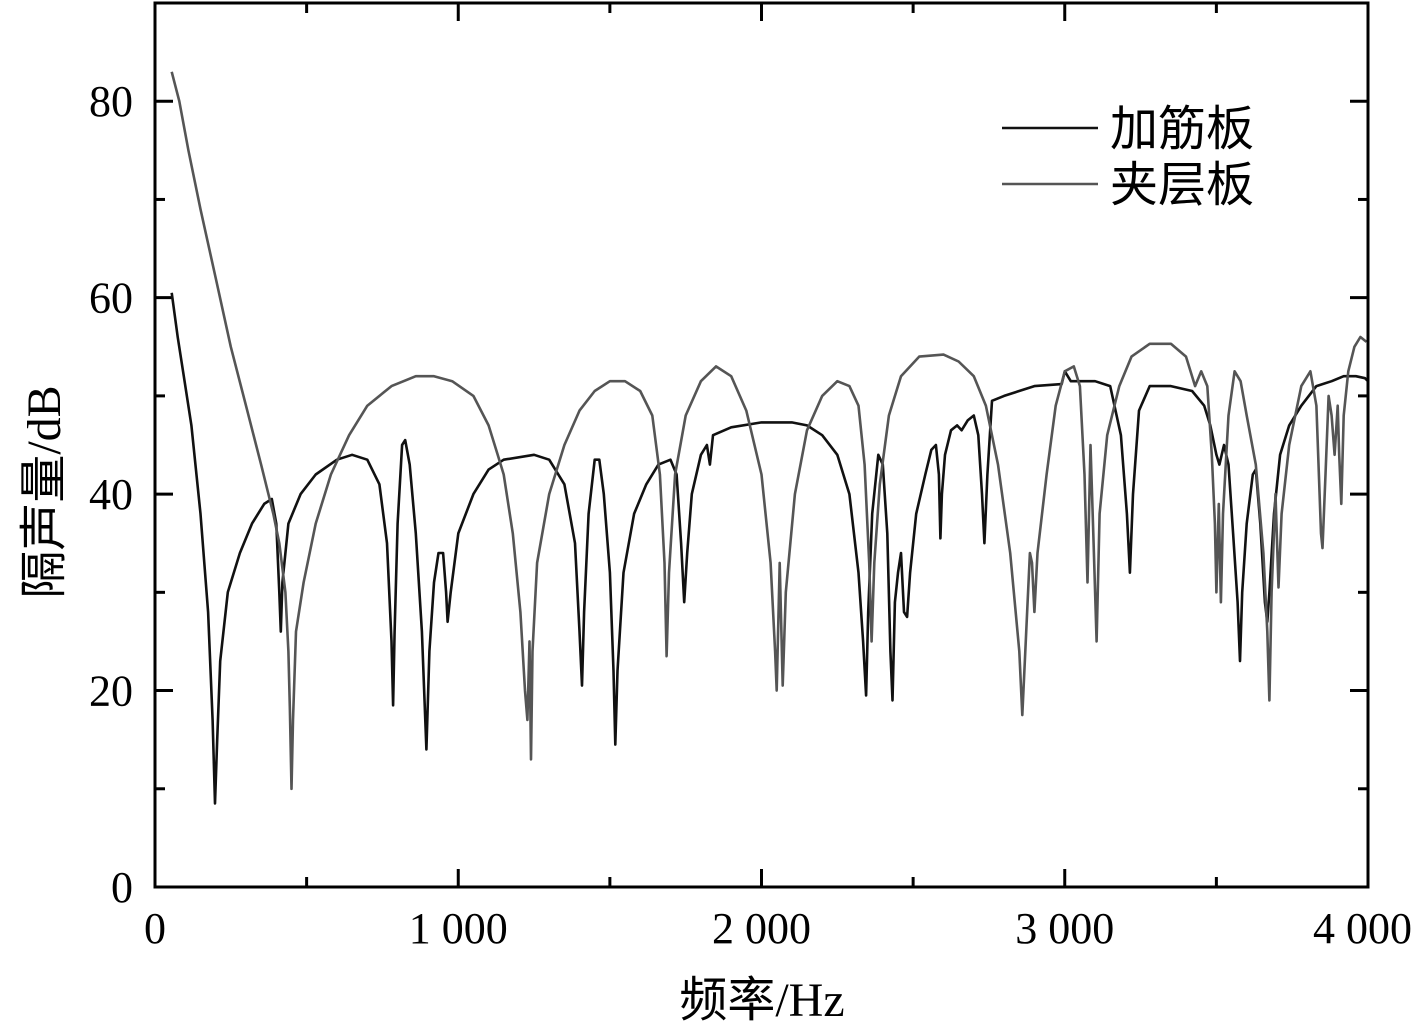 This screenshot has height=1034, width=1417. What do you see at coordinates (761, 928) in the screenshot?
I see `x-tick-label: 2 000` at bounding box center [761, 928].